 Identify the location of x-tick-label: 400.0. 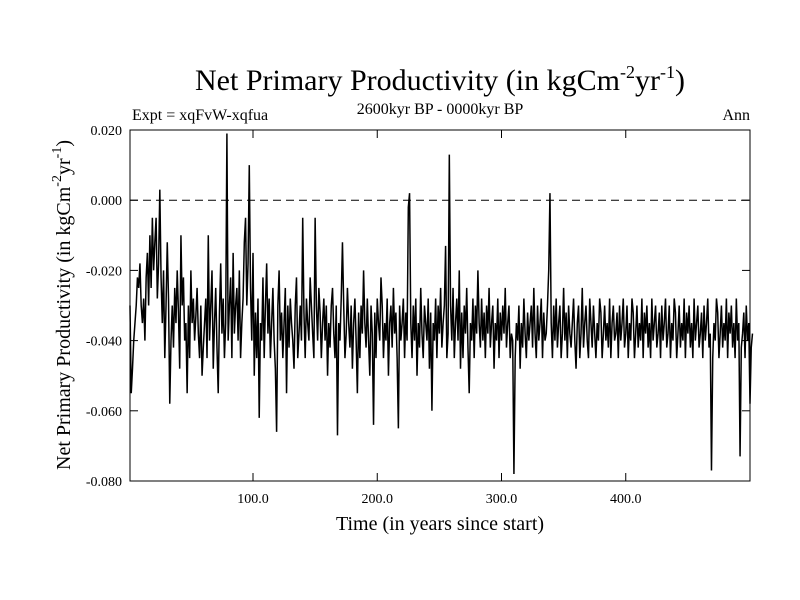
(626, 499).